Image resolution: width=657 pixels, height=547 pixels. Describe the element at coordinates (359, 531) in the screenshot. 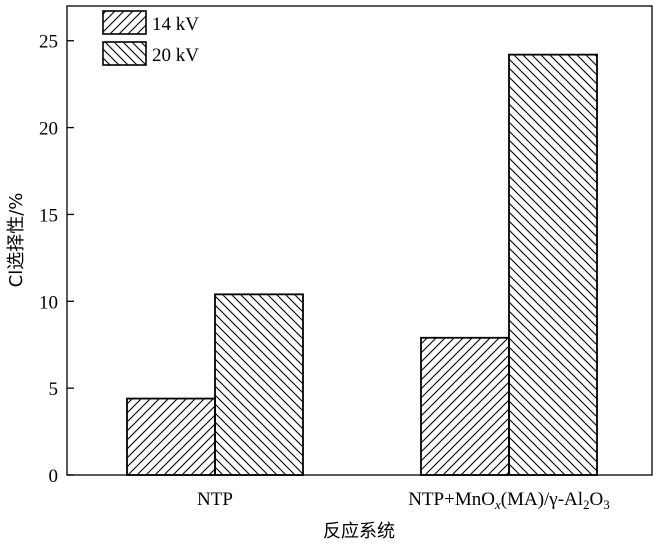

I see `x-axis-title: 反应系统` at that location.